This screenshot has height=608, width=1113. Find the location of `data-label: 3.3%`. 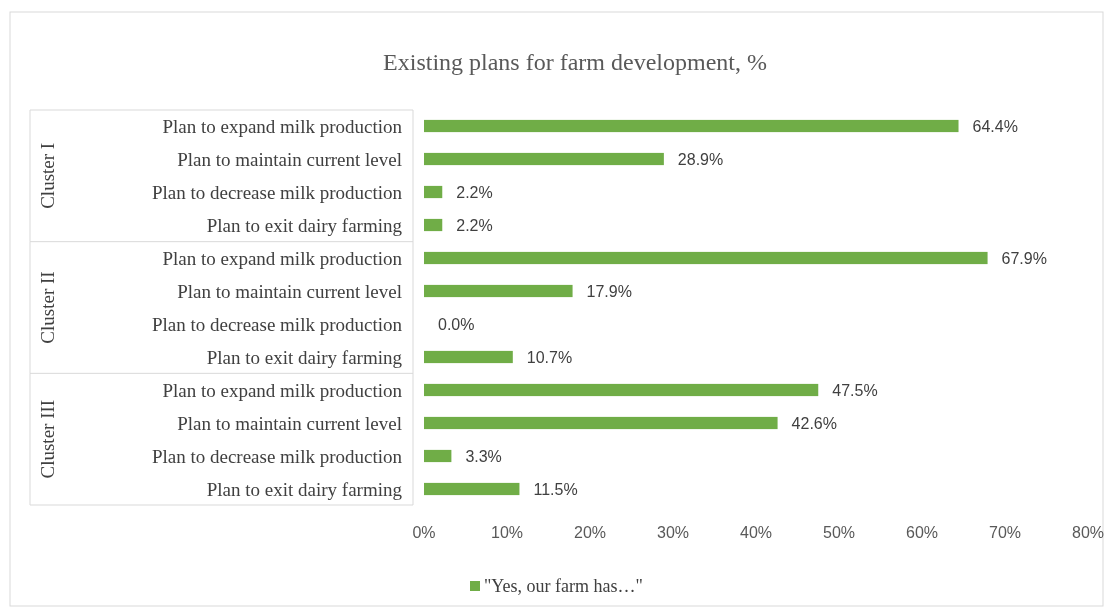

data-label: 3.3% is located at coordinates (483, 456).